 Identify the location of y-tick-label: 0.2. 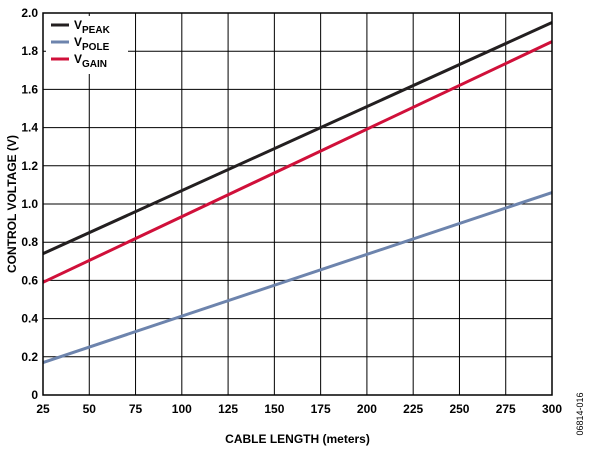
(29, 357).